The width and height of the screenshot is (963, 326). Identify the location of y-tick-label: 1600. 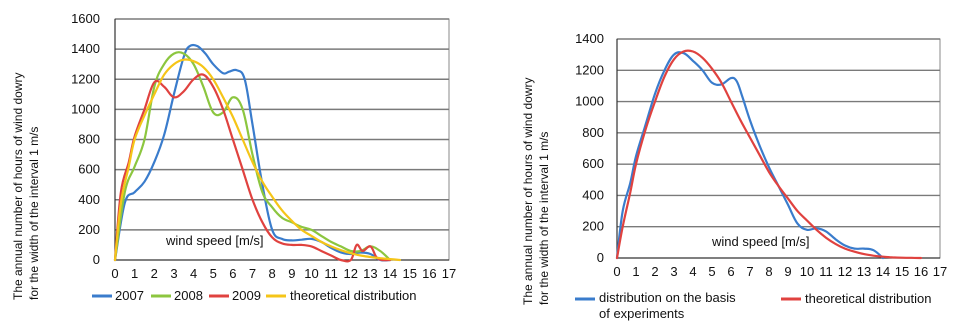
(85, 18).